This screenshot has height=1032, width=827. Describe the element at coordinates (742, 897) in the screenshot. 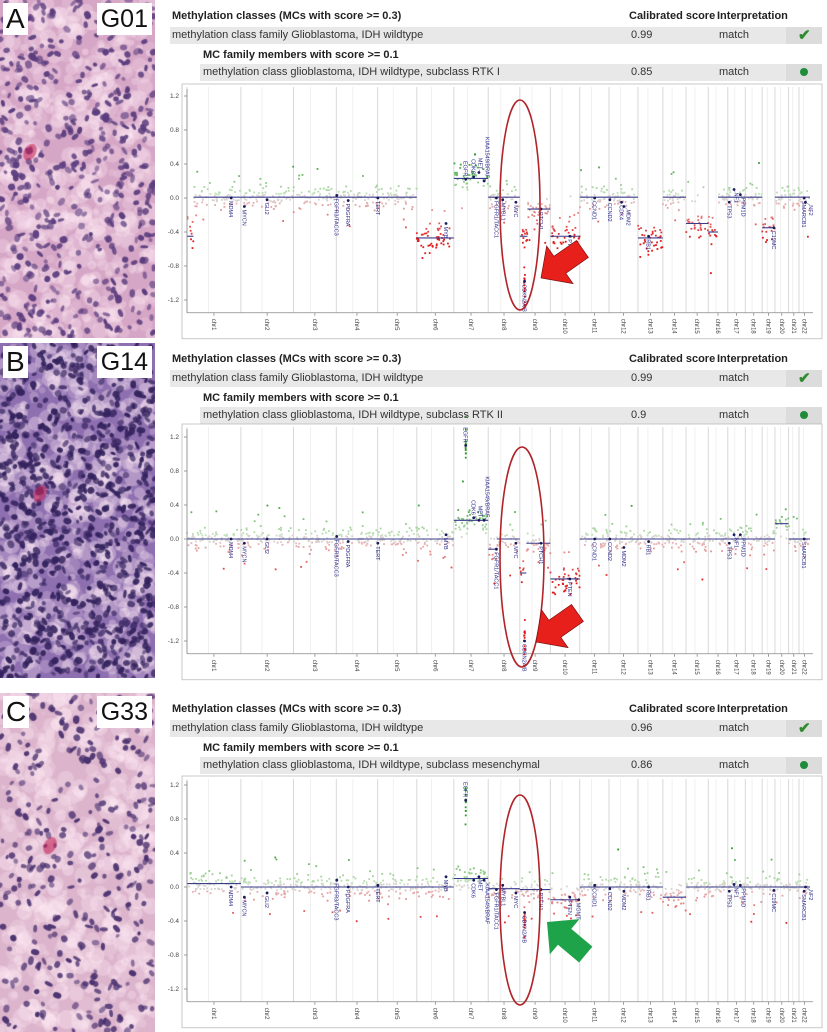

I see `gene-label: PPM1D` at that location.